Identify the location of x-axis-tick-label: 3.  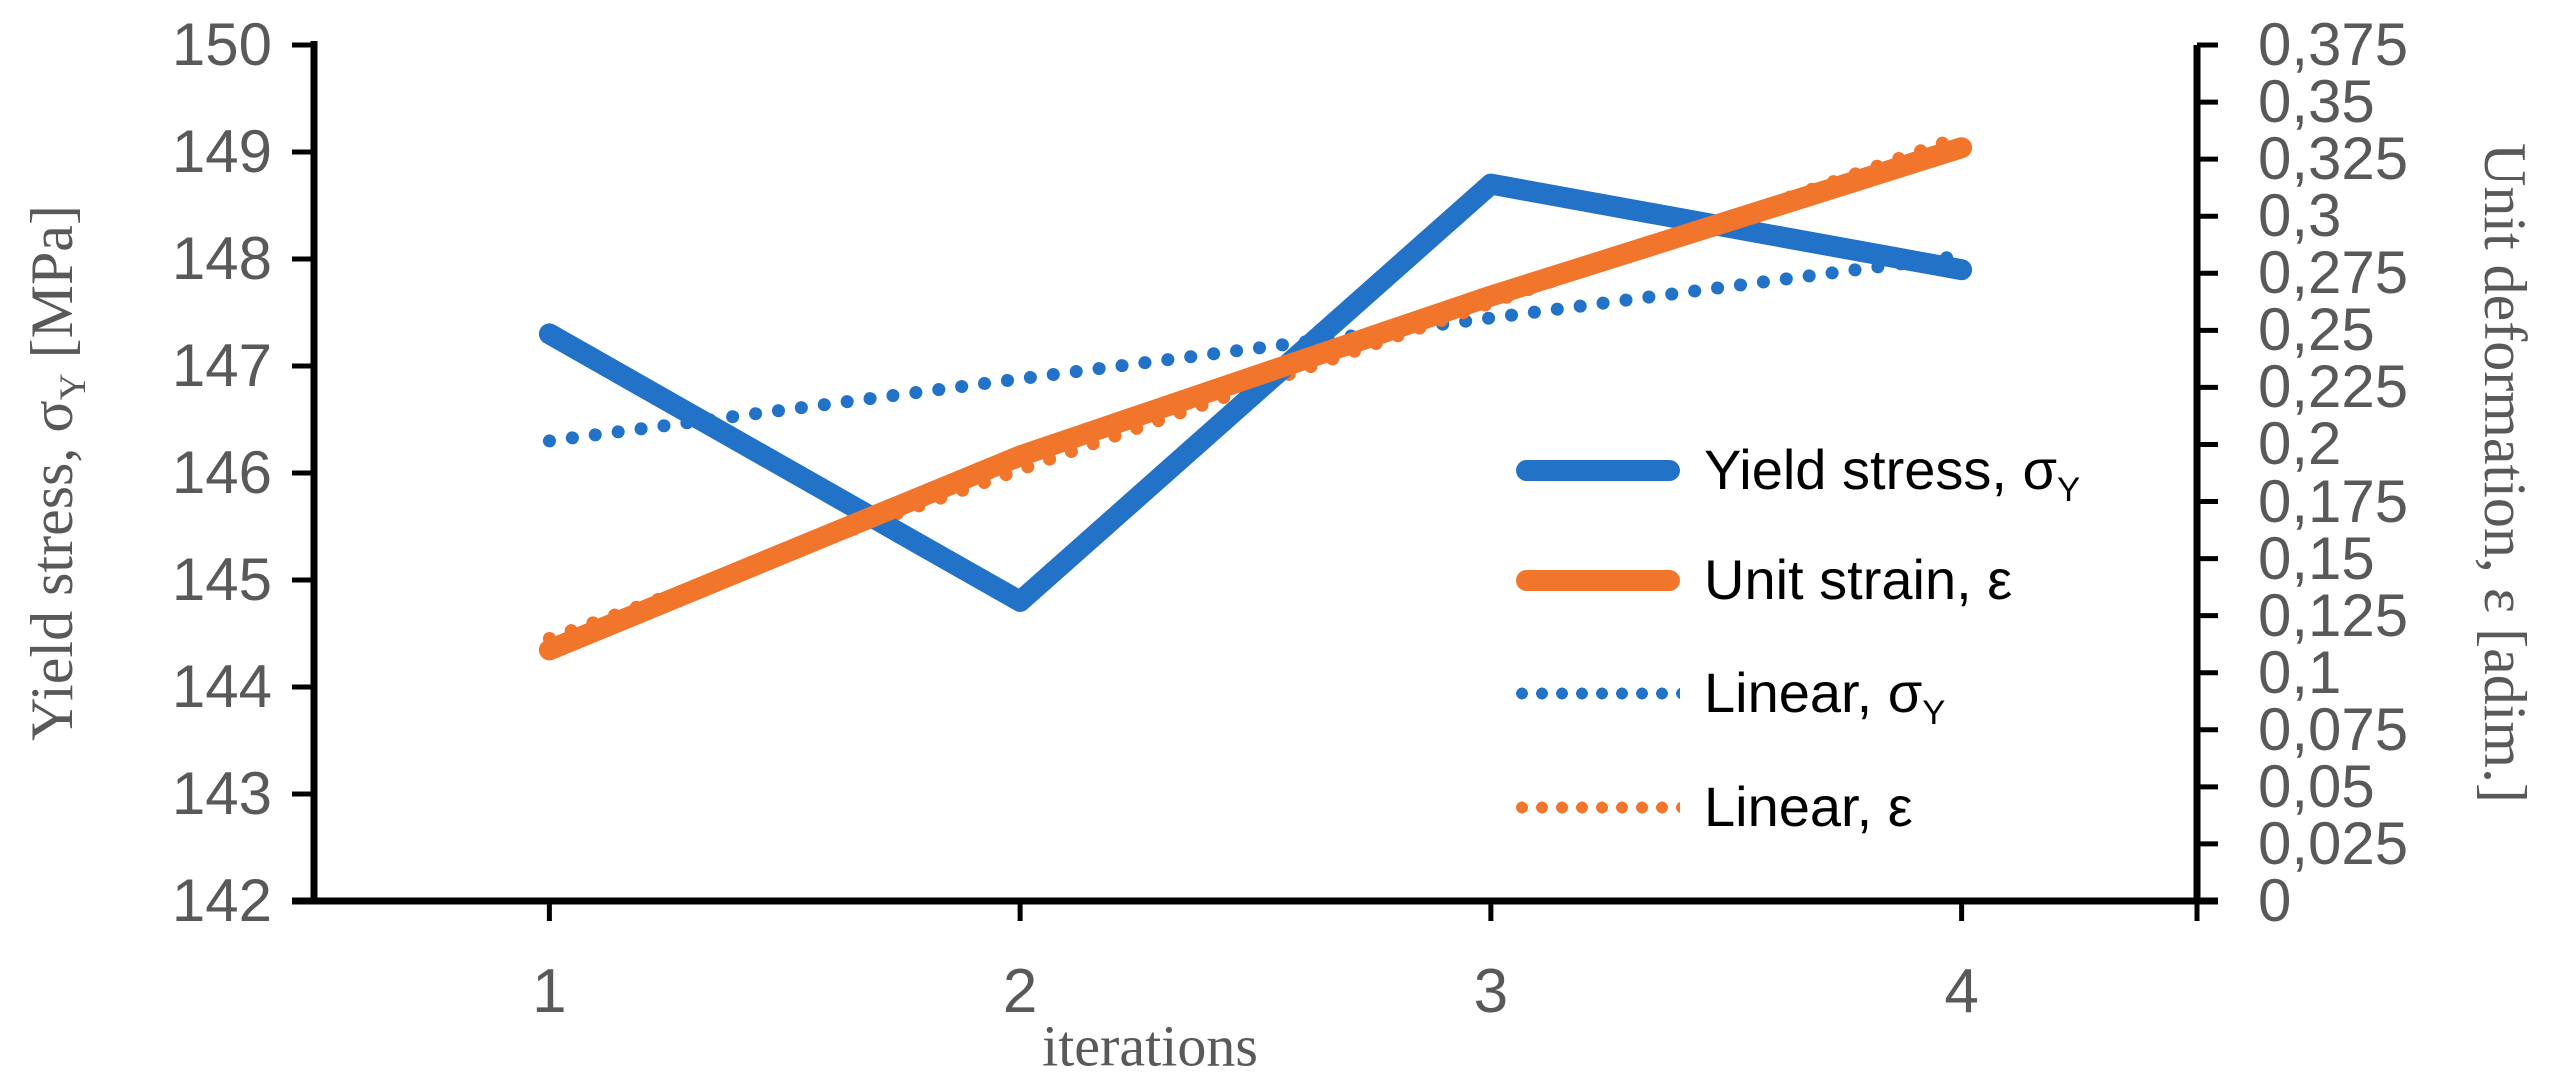
(1491, 991).